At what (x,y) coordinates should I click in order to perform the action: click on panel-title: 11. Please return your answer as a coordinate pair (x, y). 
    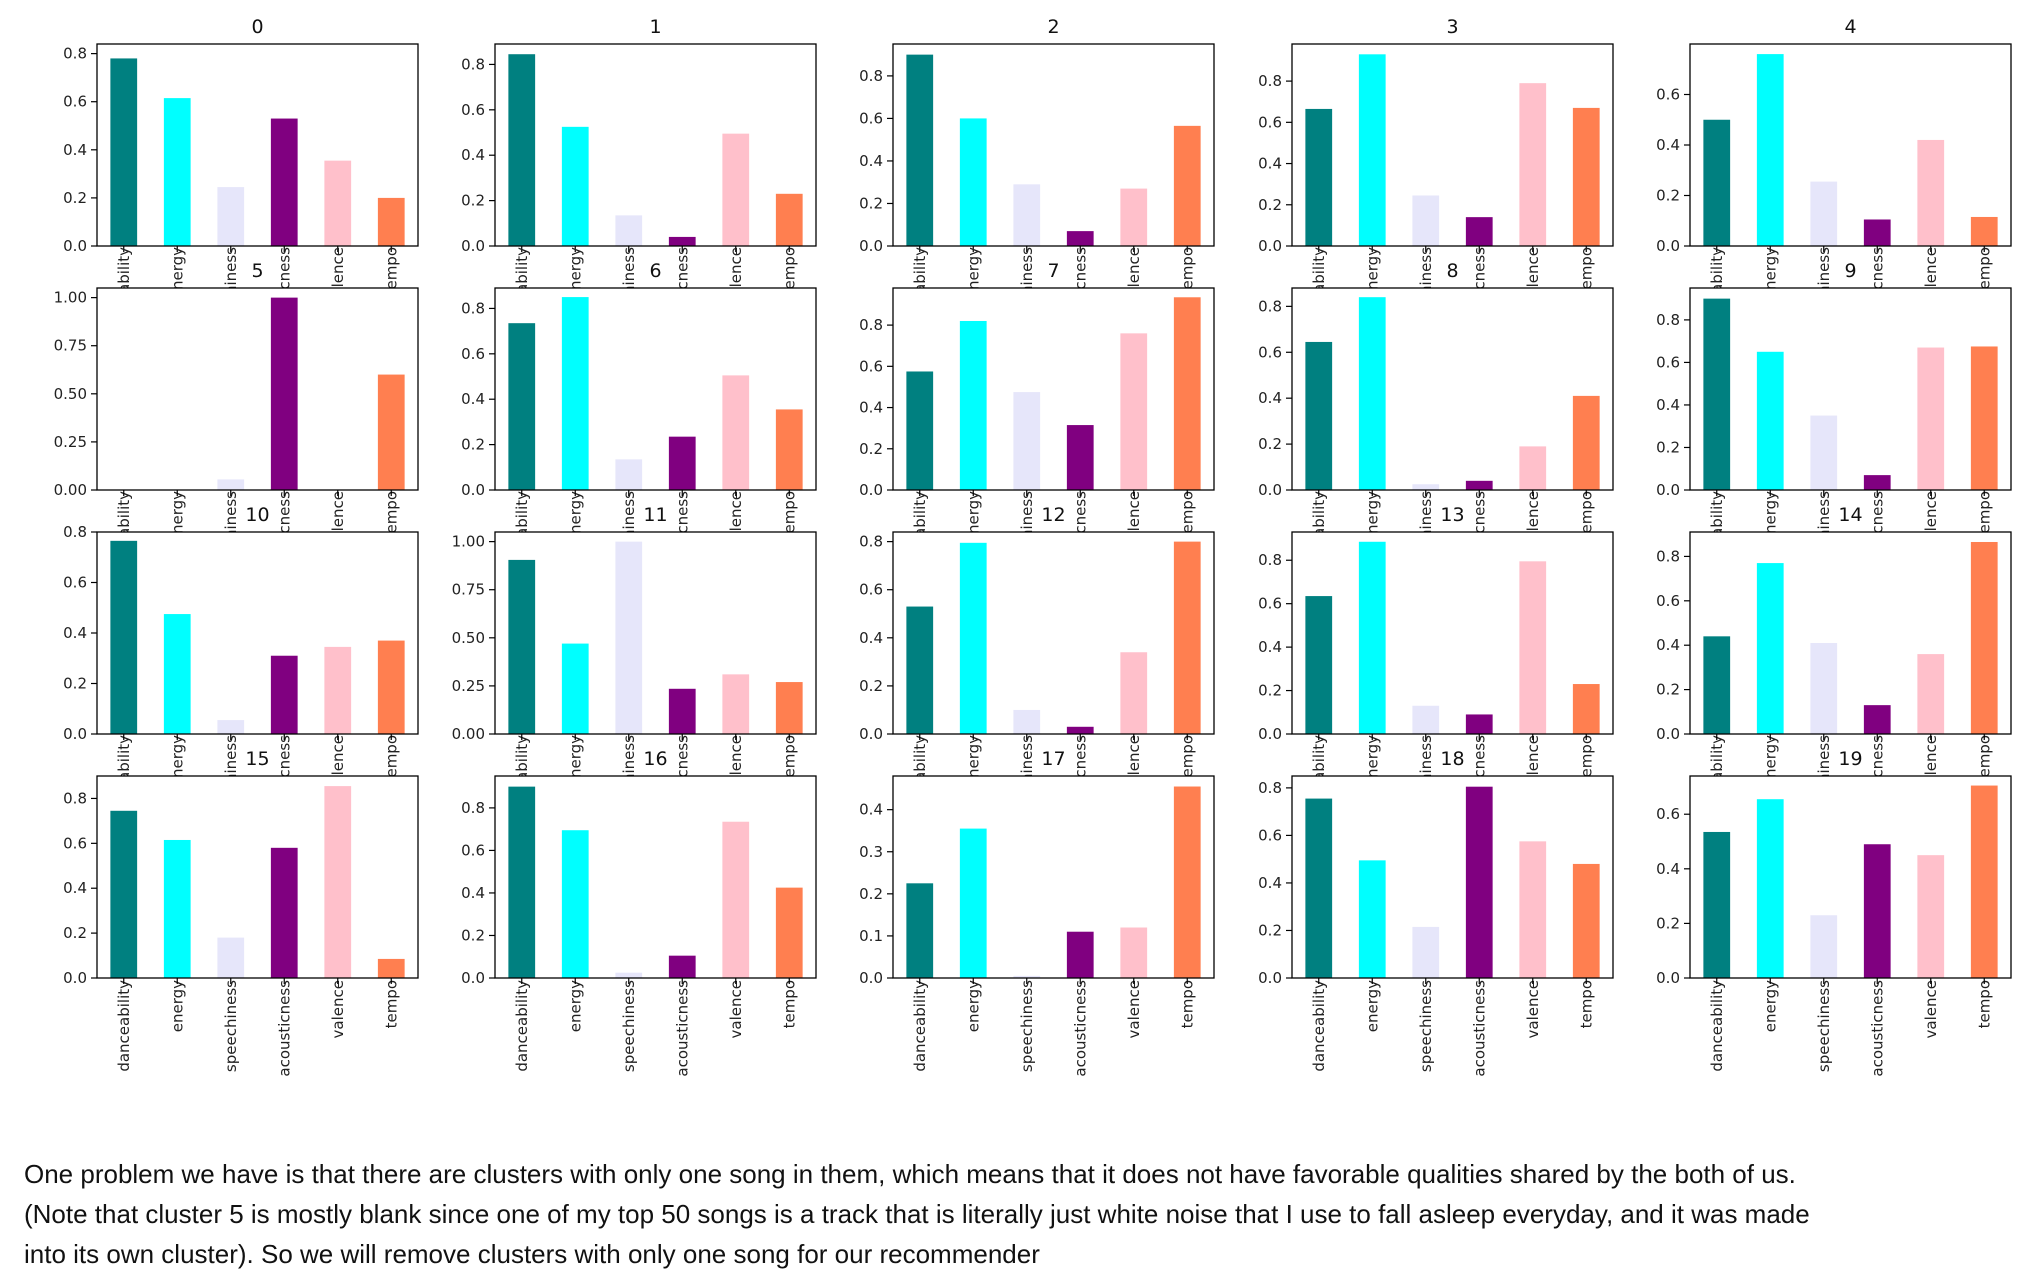
    Looking at the image, I should click on (655, 515).